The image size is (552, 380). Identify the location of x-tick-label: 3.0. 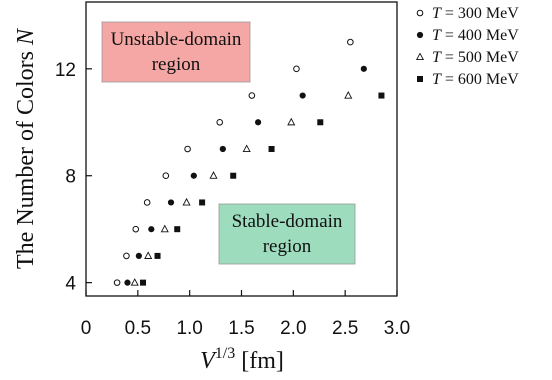
(397, 328).